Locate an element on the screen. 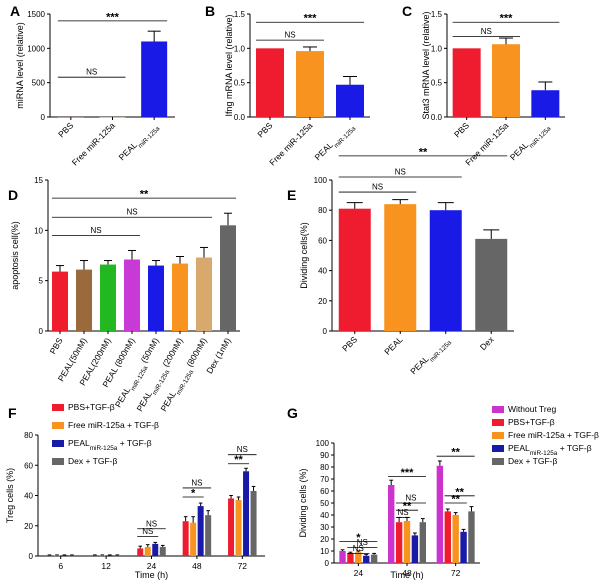 The width and height of the screenshot is (600, 588). legend-entry: PBS+TGF-β is located at coordinates (91, 407).